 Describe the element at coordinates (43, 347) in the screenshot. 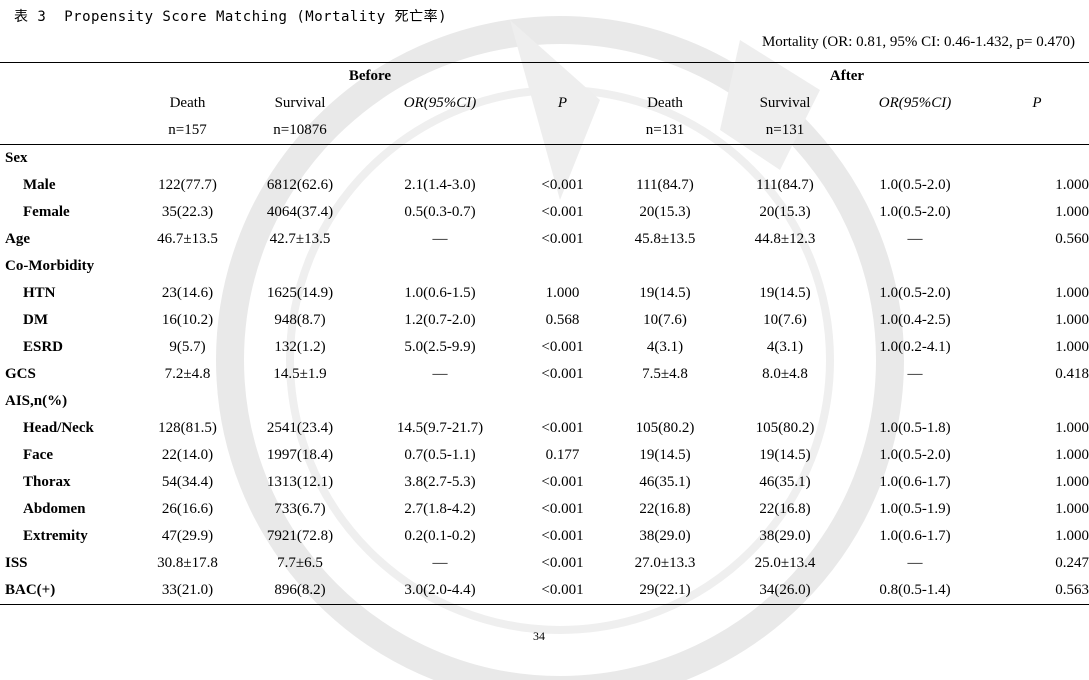

I see `row-label: ESRD` at that location.